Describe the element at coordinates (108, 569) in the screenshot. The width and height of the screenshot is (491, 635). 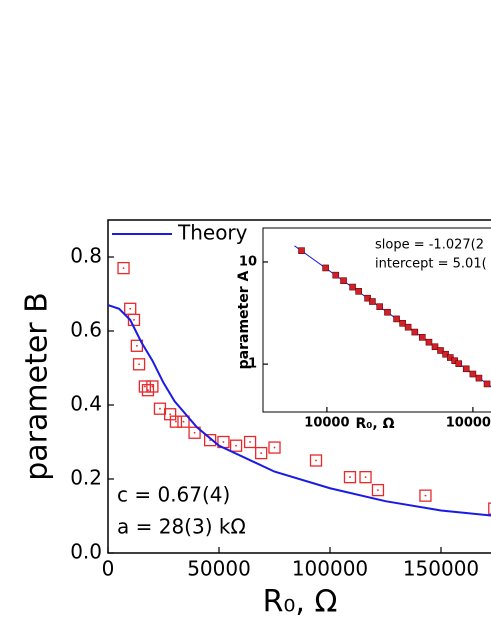
I see `x-tick-label: 0` at that location.